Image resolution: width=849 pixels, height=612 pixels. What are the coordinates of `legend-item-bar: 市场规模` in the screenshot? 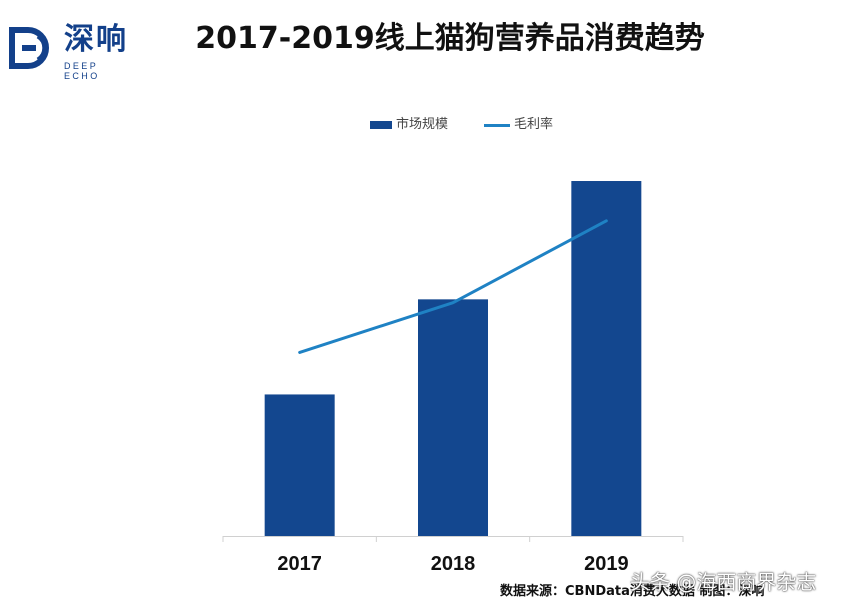 It's located at (409, 125).